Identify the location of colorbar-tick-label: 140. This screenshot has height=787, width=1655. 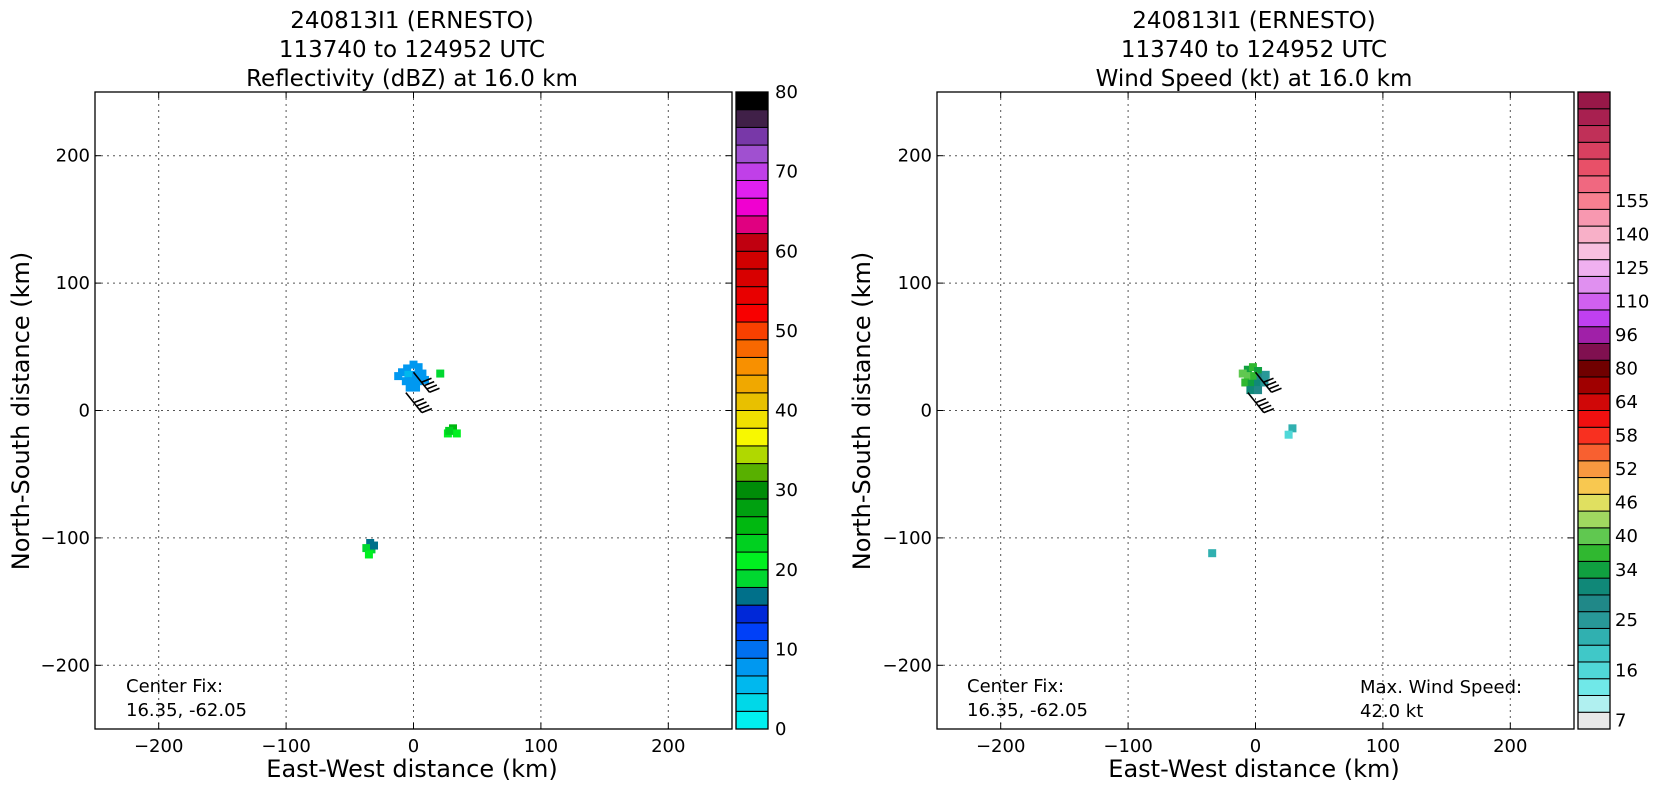
(1632, 234).